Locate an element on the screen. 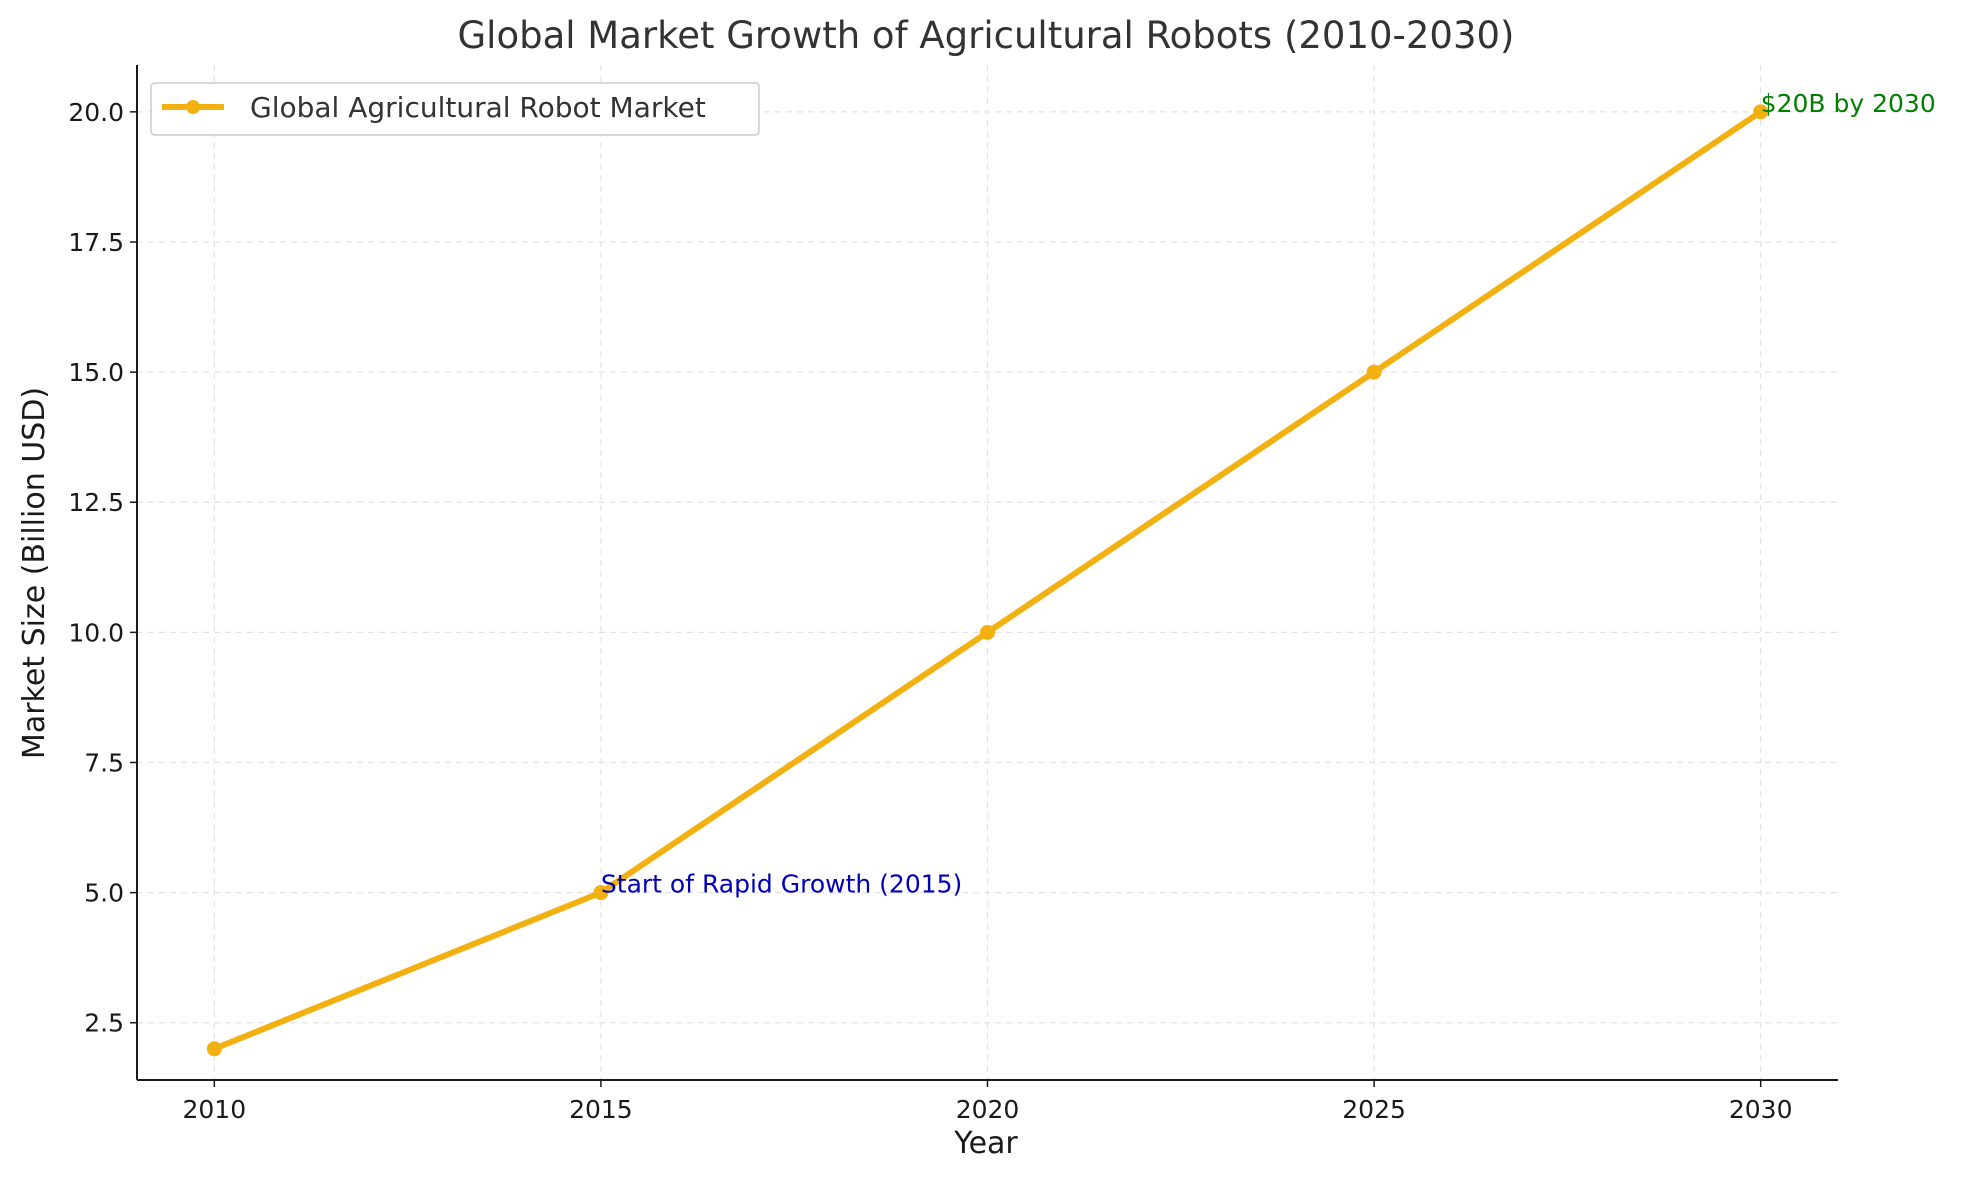 The height and width of the screenshot is (1180, 1973). x-tick-label: 2030 is located at coordinates (1761, 1109).